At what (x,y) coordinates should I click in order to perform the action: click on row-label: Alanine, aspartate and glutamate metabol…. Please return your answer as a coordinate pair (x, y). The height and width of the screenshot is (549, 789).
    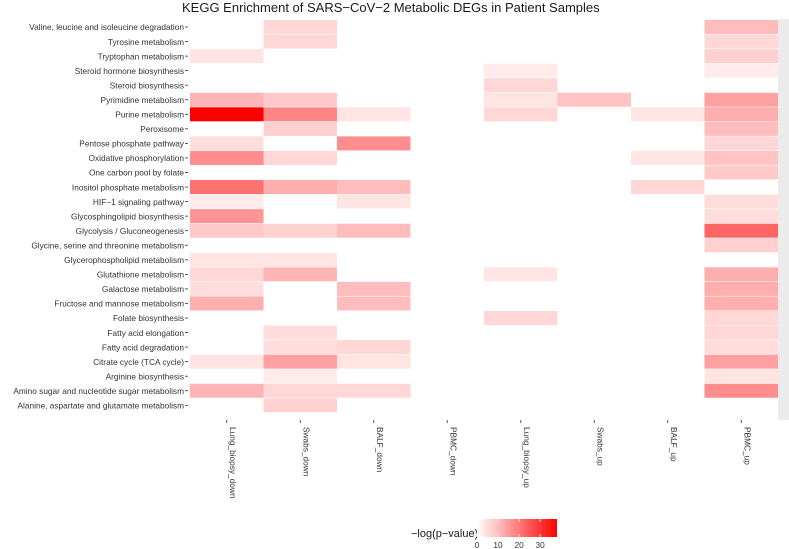
    Looking at the image, I should click on (101, 406).